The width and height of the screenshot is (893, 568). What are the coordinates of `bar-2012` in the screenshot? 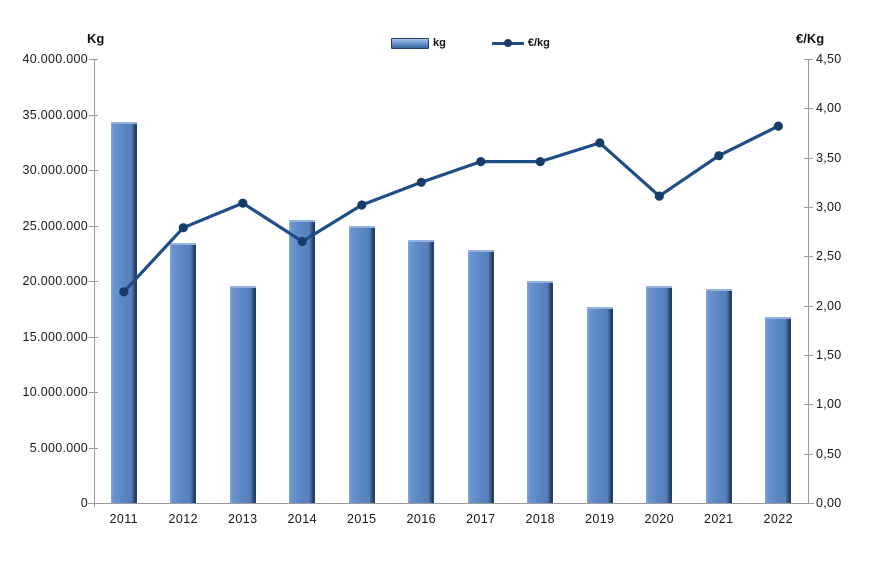 It's located at (183, 373).